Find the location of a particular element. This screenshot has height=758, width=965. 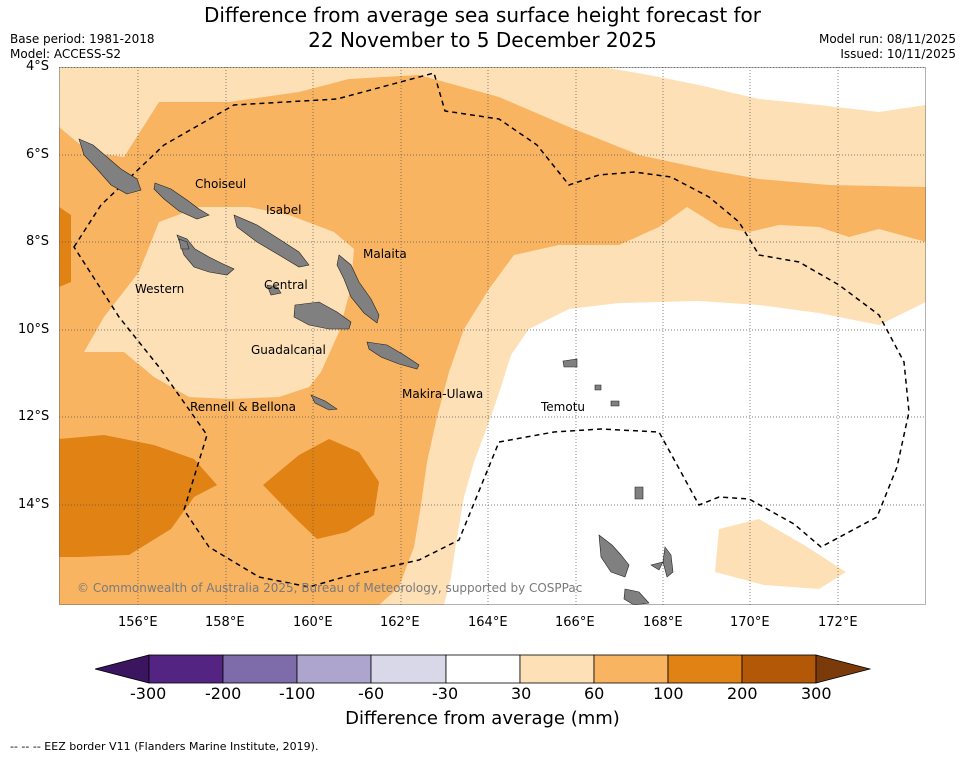

colorbar-low-arrow is located at coordinates (122, 669).